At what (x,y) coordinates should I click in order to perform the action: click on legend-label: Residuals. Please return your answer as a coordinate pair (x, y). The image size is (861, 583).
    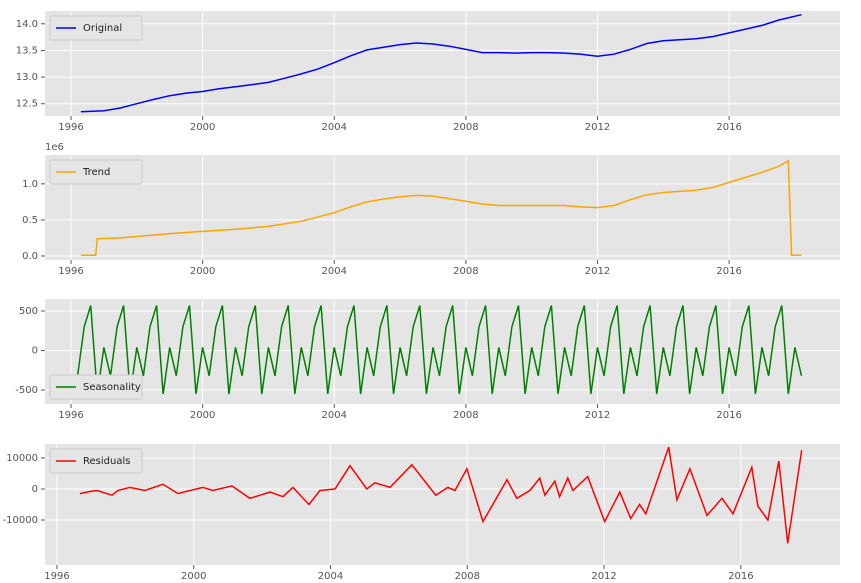
    Looking at the image, I should click on (106, 461).